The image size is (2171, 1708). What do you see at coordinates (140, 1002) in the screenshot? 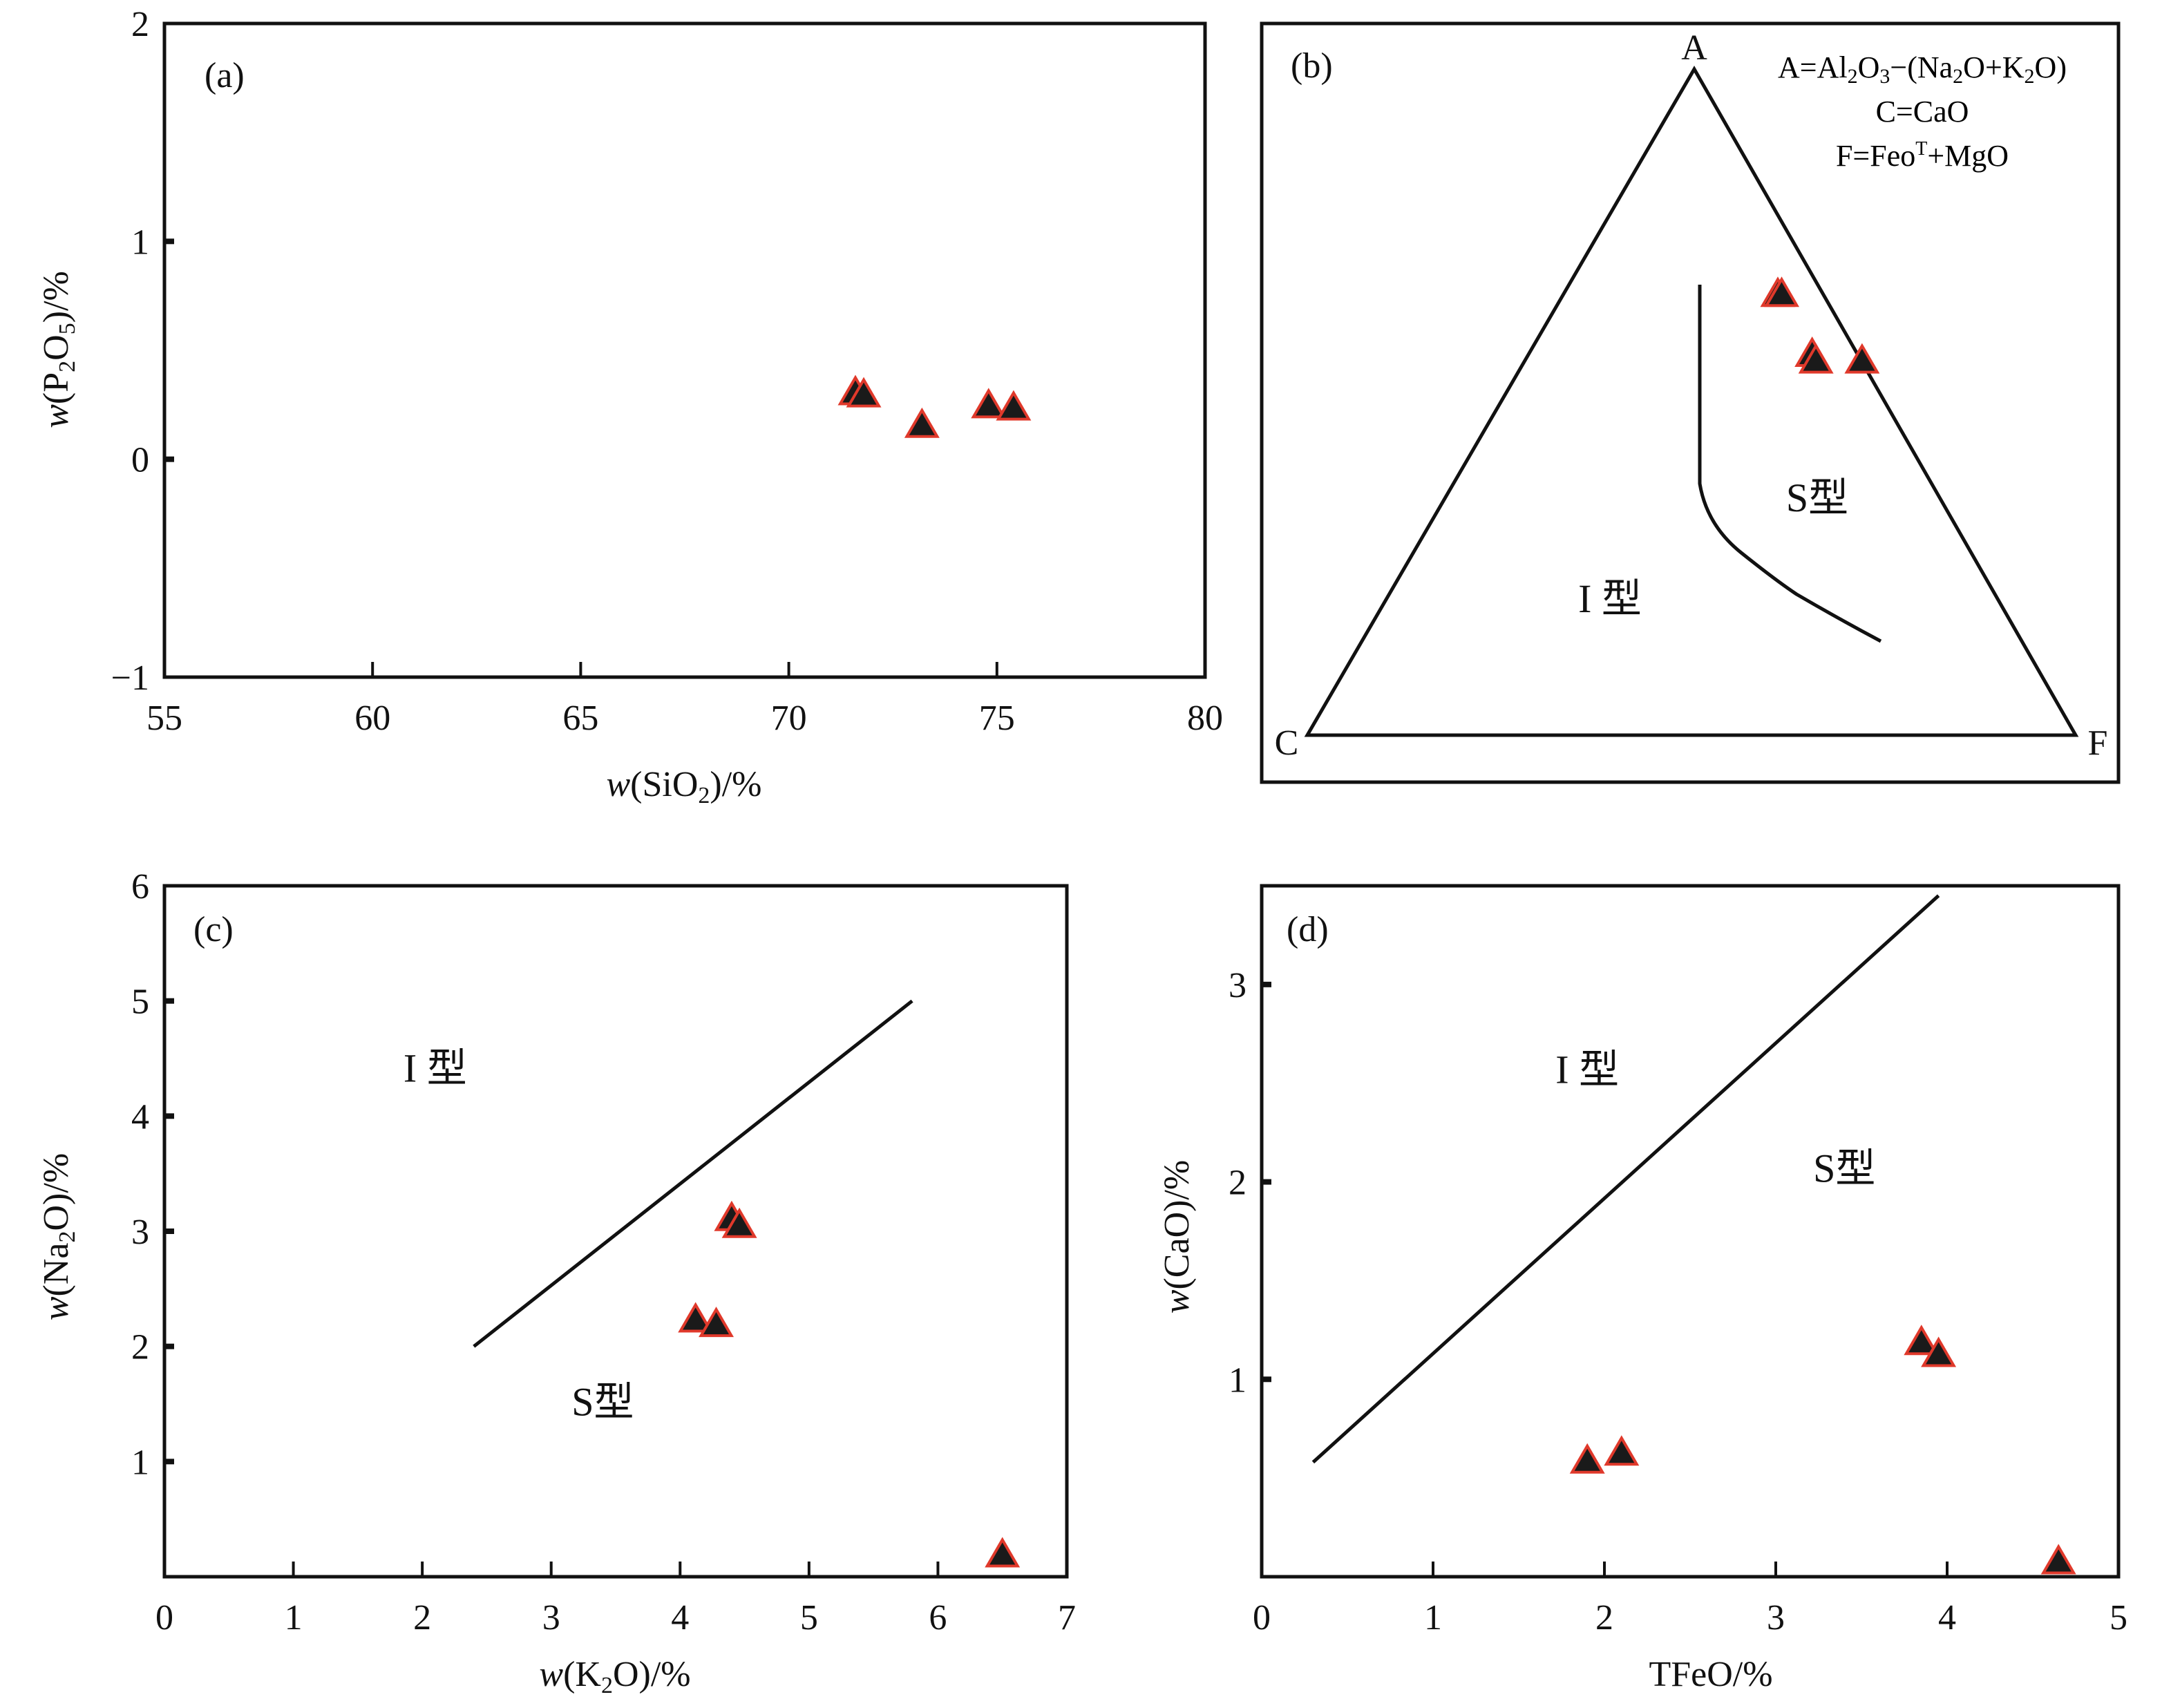
I see `y-tick-label: 5` at bounding box center [140, 1002].